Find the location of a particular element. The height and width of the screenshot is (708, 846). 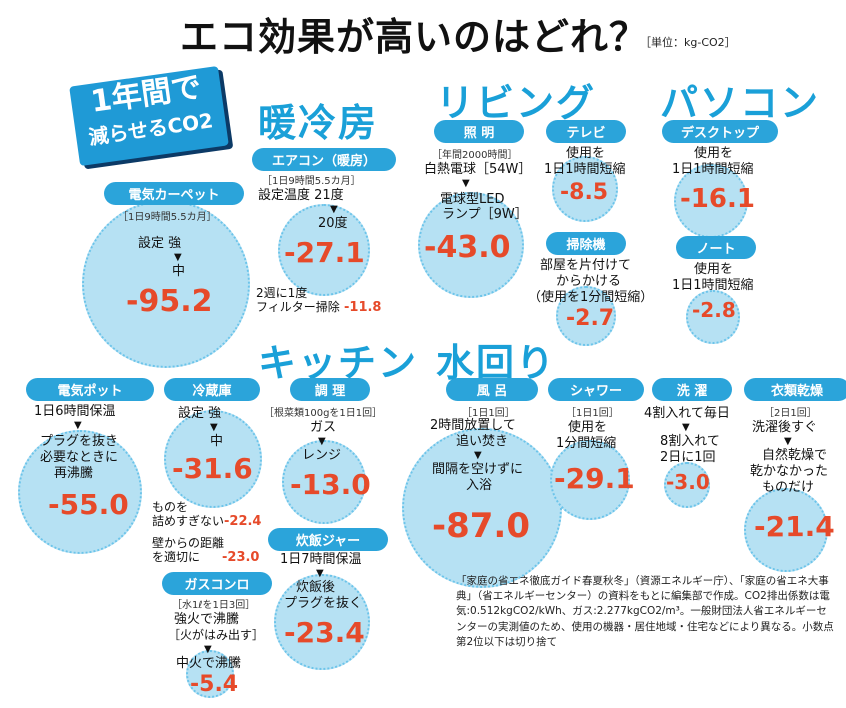

fridge-t1: 設定 強 is located at coordinates (200, 413).